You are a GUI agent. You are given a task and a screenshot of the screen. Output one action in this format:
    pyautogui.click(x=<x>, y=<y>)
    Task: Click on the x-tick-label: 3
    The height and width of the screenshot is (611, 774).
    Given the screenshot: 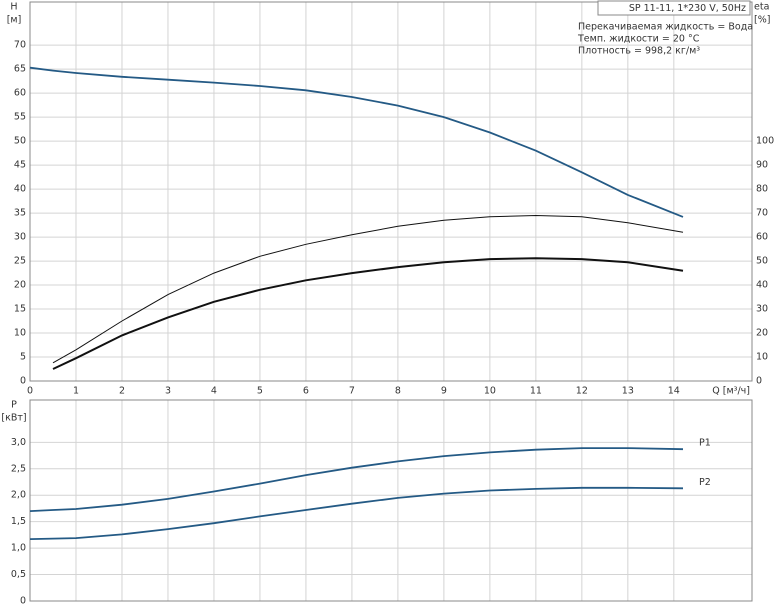 What is the action you would take?
    pyautogui.click(x=168, y=391)
    